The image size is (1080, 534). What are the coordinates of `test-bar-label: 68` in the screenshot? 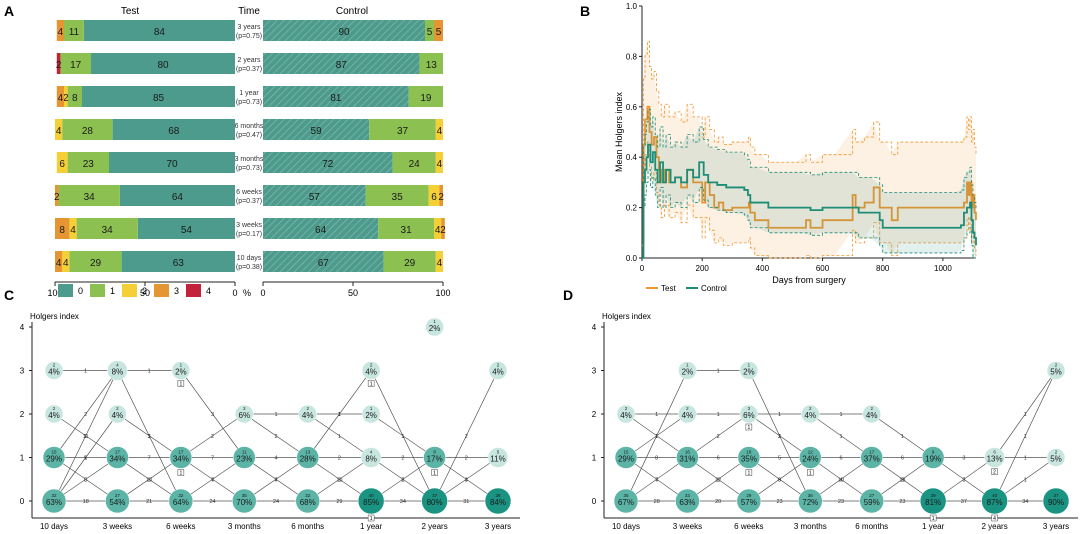 It's located at (174, 131).